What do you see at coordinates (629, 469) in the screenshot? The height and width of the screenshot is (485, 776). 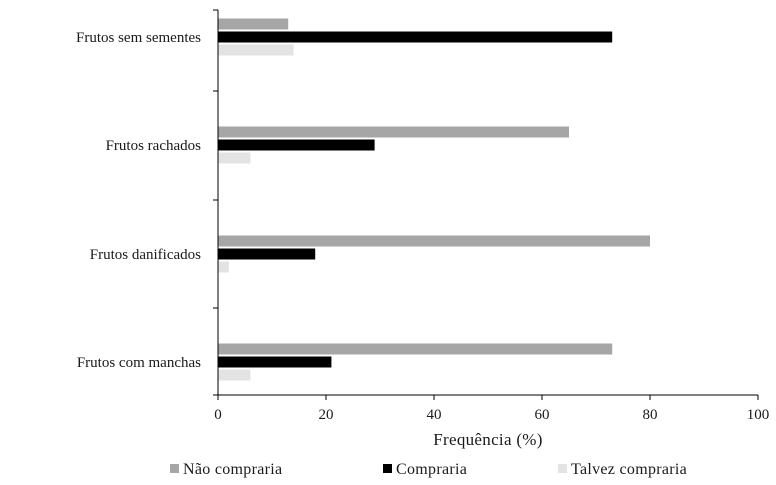 I see `legend-label-2: Talvez compraria` at bounding box center [629, 469].